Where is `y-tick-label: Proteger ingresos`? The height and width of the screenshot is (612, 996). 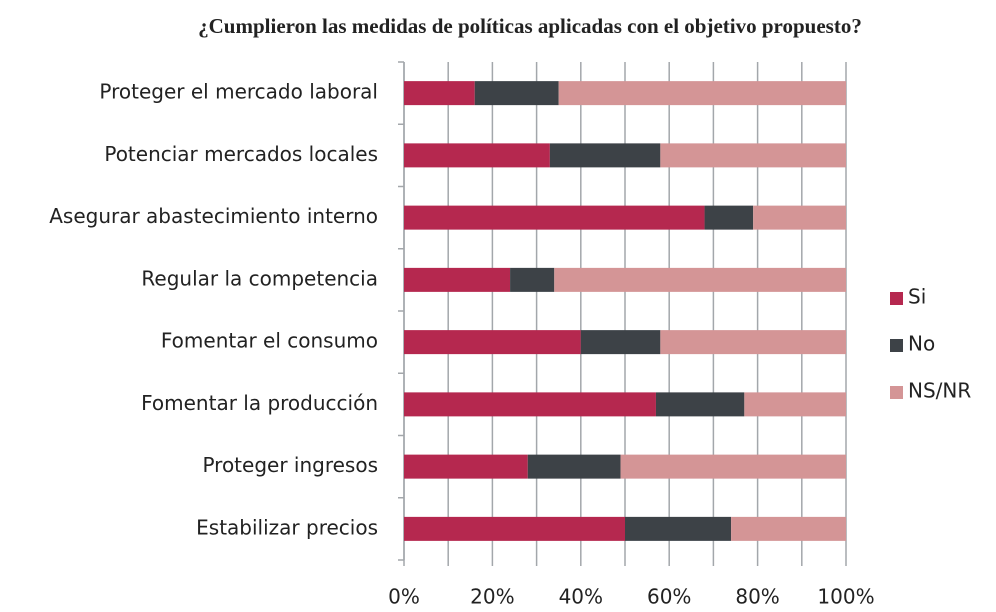 y-tick-label: Proteger ingresos is located at coordinates (290, 465).